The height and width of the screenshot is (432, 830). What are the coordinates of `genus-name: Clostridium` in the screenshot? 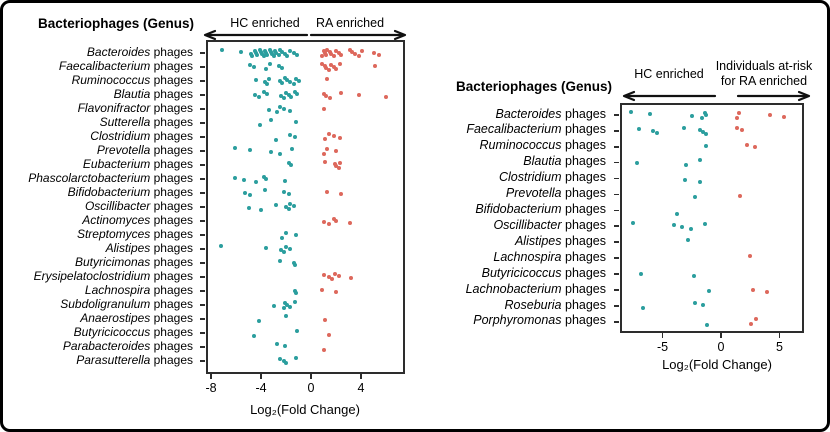 It's located at (120, 136).